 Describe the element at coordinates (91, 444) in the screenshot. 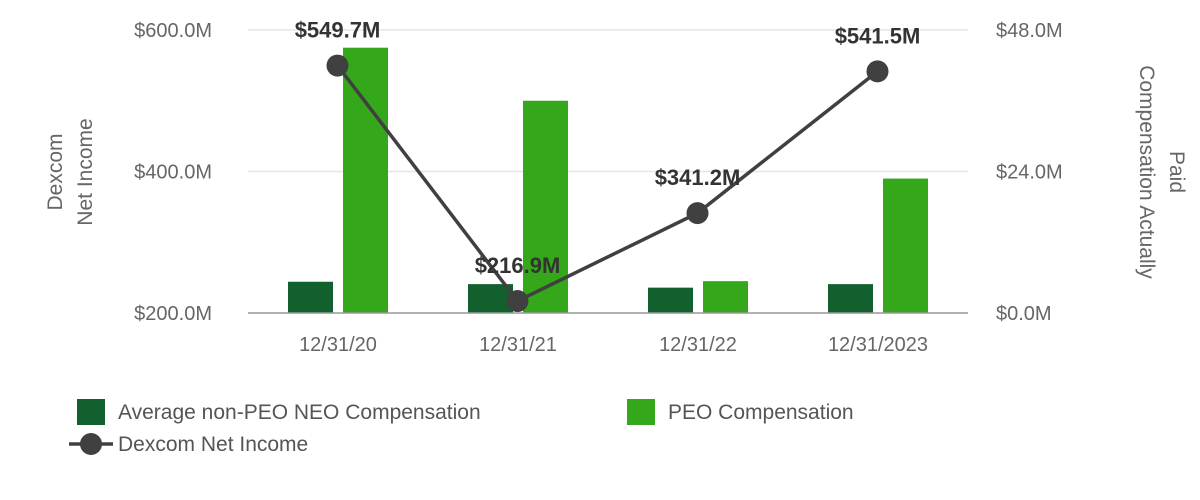

I see `legend-marker` at that location.